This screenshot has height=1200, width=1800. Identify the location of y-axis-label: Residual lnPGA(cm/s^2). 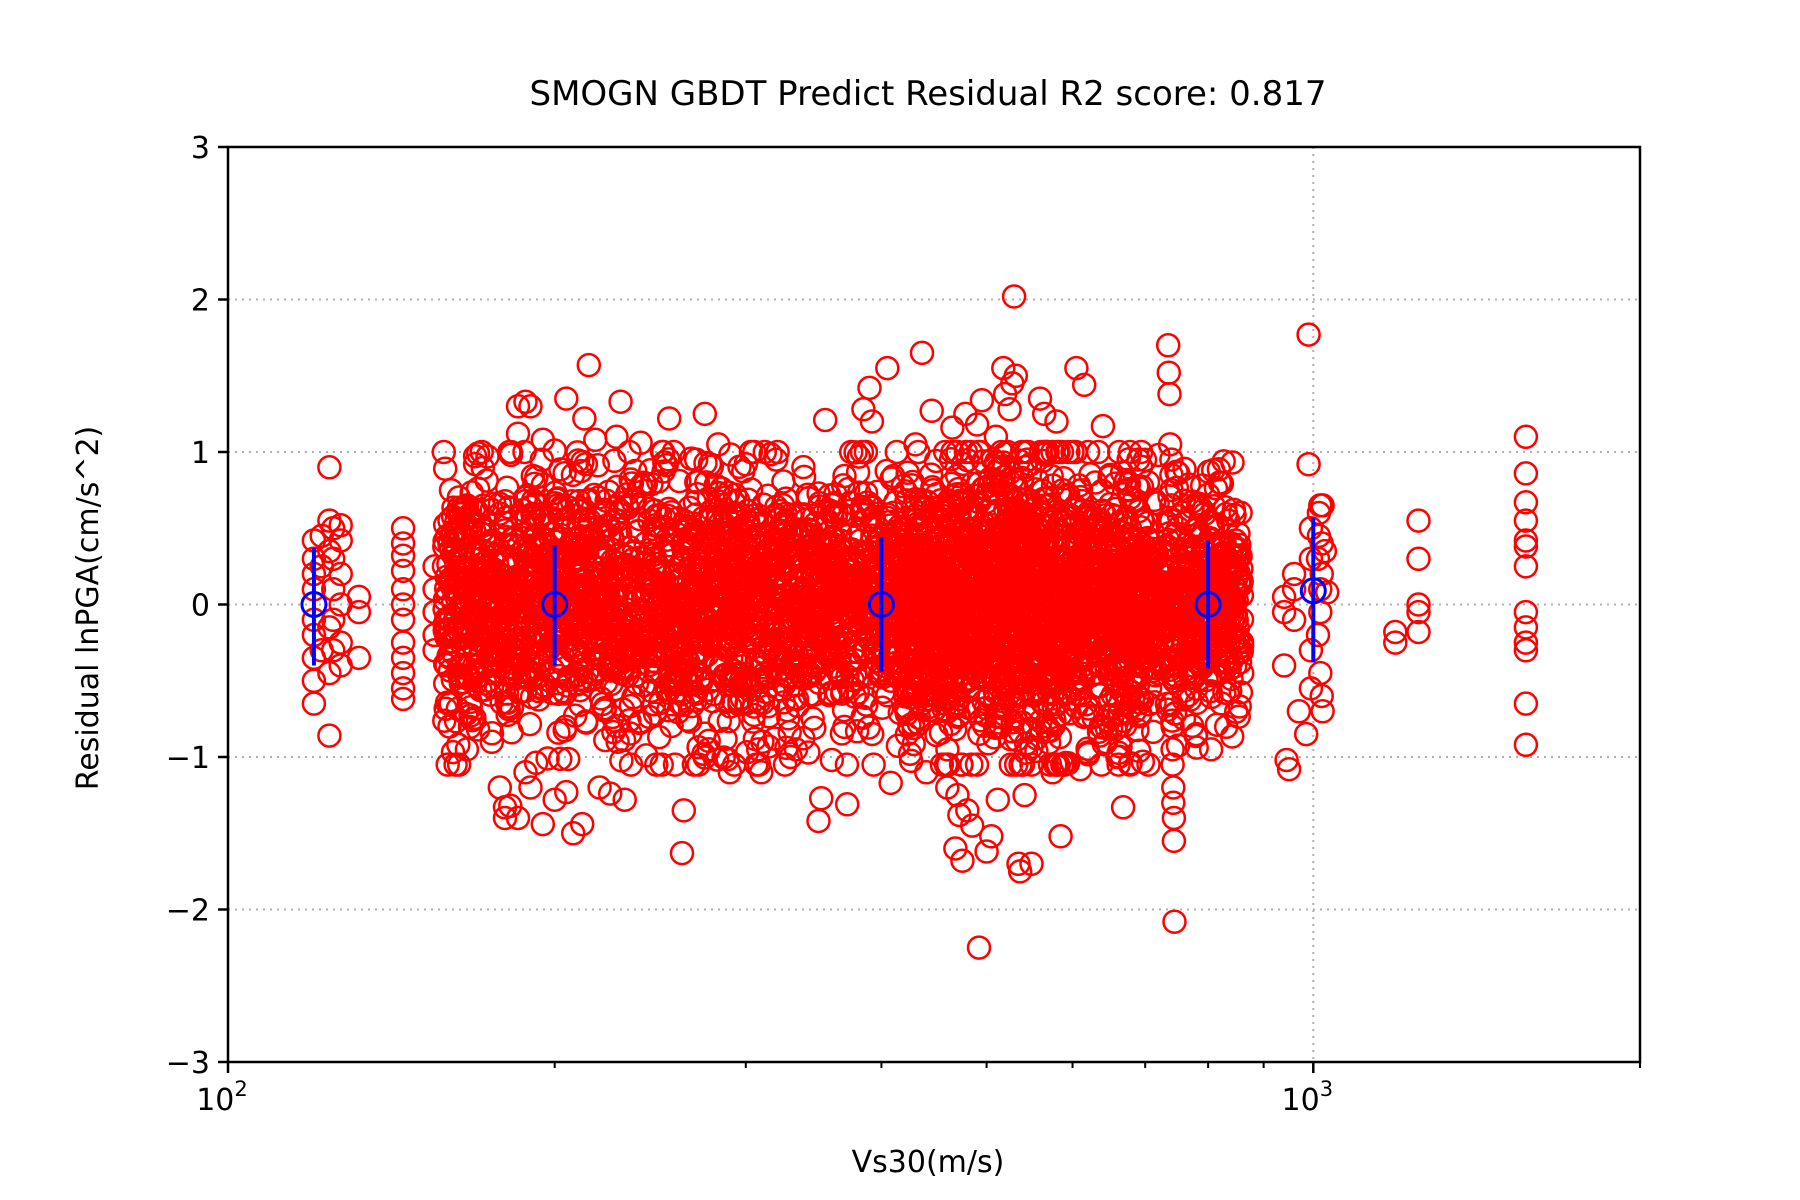
(88, 608).